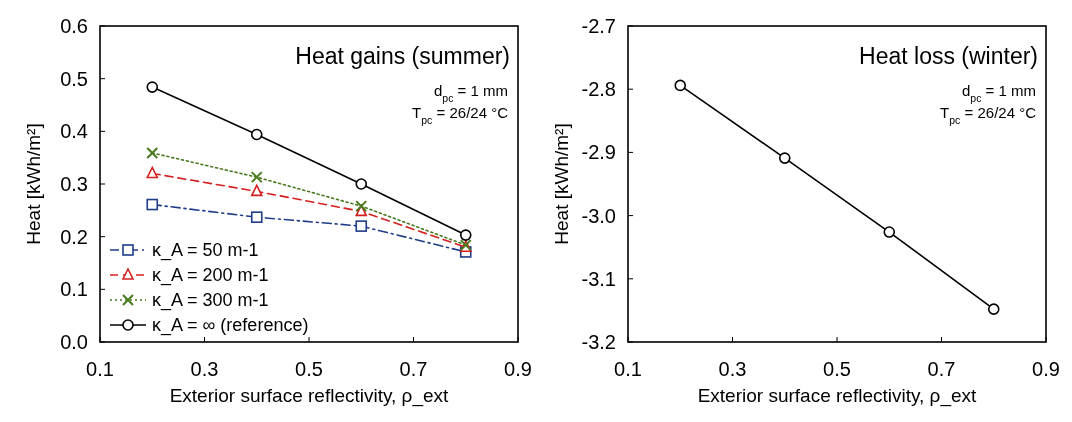 This screenshot has height=422, width=1072. Describe the element at coordinates (74, 78) in the screenshot. I see `y-tick-label: 0.5` at that location.